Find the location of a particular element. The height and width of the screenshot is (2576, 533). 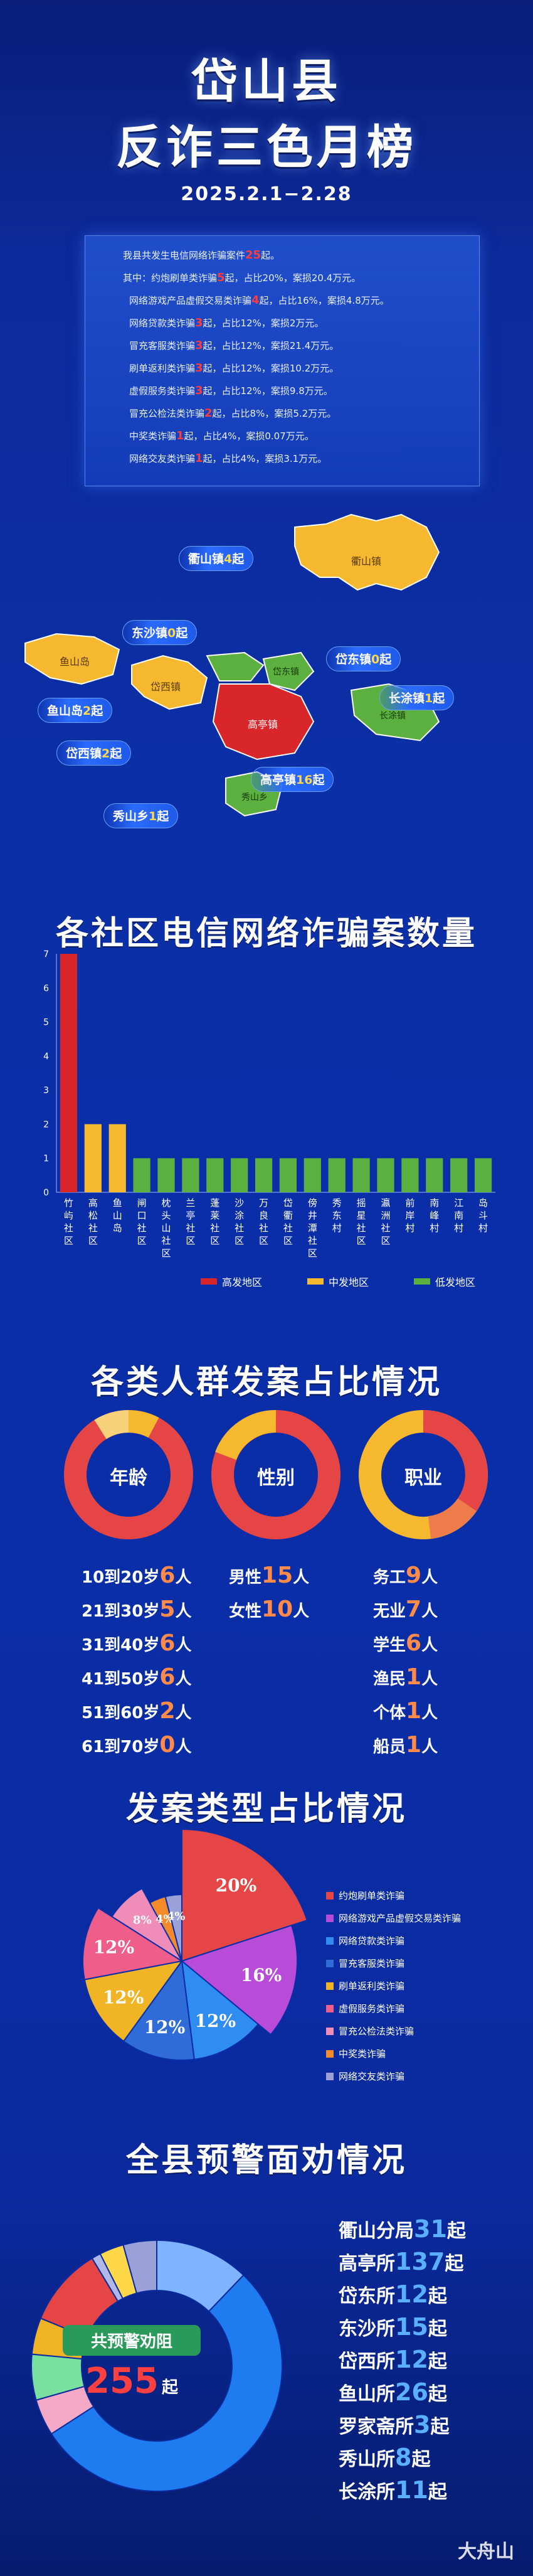

demo-row: 10到20岁6人 is located at coordinates (137, 1576).